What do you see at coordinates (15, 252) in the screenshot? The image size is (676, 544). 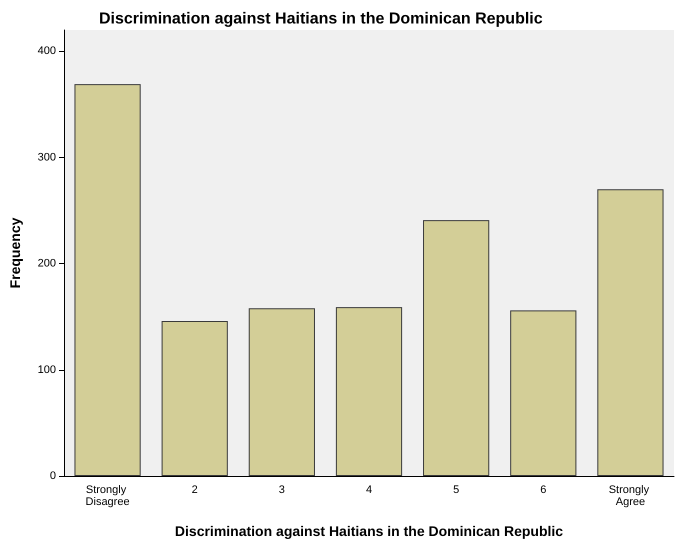 I see `y-axis-title: Frequency` at bounding box center [15, 252].